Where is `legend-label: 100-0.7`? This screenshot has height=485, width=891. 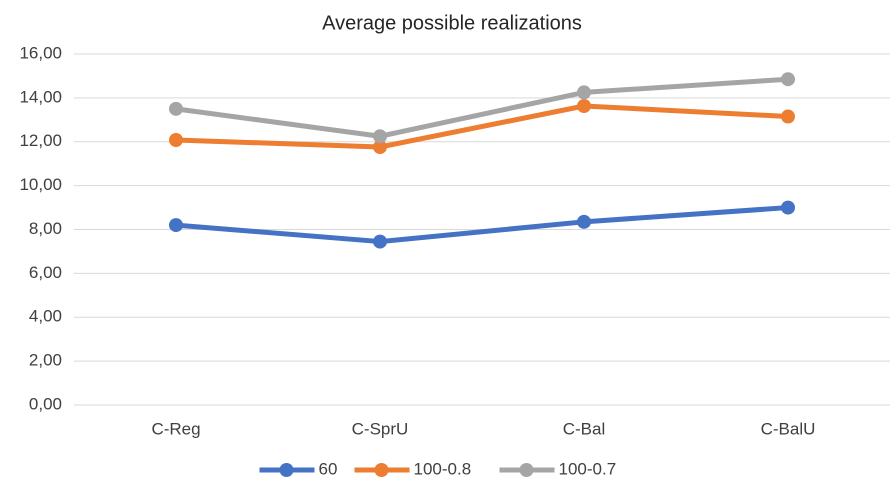 legend-label: 100-0.7 is located at coordinates (588, 468).